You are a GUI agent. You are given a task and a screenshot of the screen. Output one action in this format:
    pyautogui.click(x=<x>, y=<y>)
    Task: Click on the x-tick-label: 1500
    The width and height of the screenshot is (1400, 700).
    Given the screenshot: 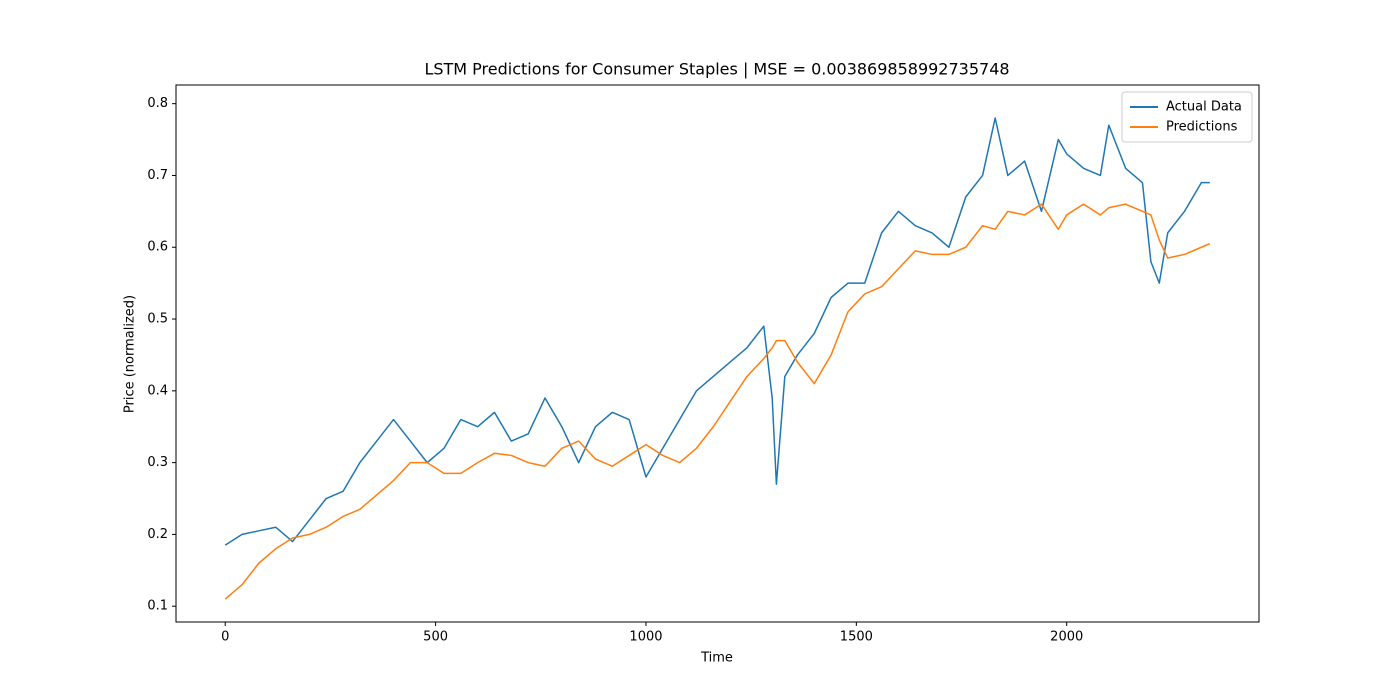 What is the action you would take?
    pyautogui.click(x=856, y=637)
    